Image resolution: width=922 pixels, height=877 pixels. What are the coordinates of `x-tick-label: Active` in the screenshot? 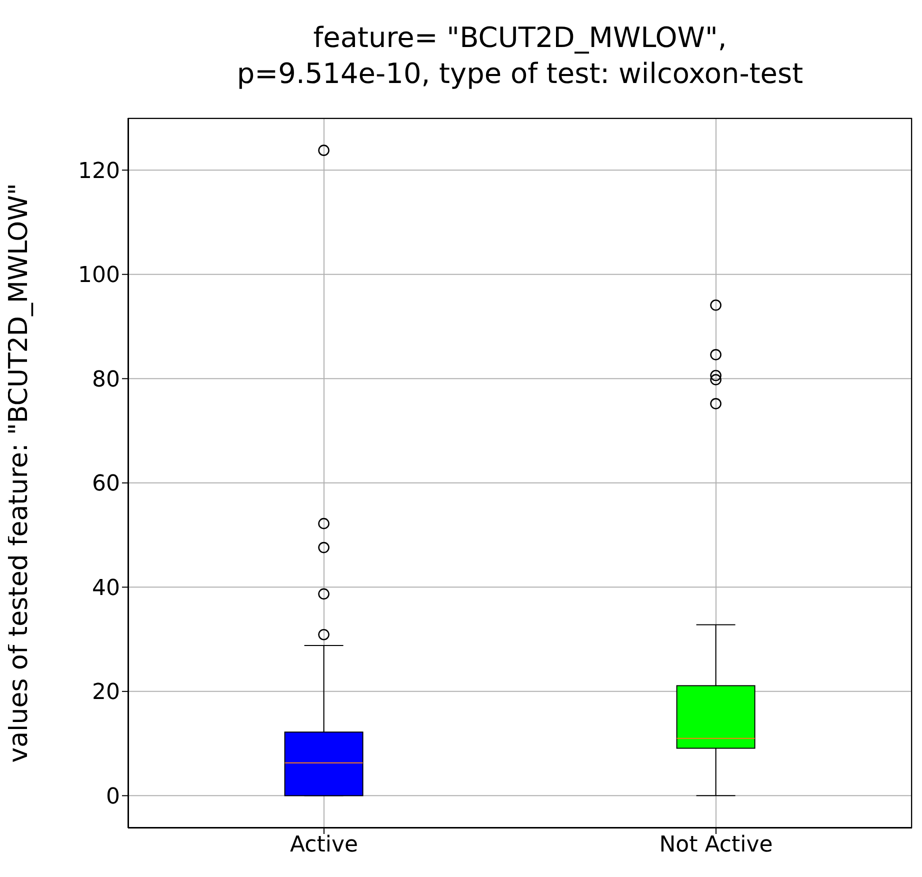 It's located at (324, 845).